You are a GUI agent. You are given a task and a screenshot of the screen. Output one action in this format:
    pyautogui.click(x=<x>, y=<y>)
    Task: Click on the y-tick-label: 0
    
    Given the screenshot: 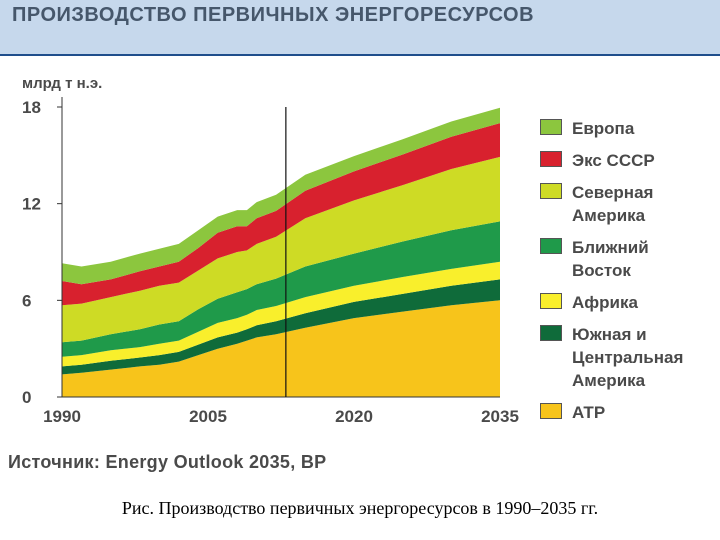 What is the action you would take?
    pyautogui.click(x=26, y=397)
    